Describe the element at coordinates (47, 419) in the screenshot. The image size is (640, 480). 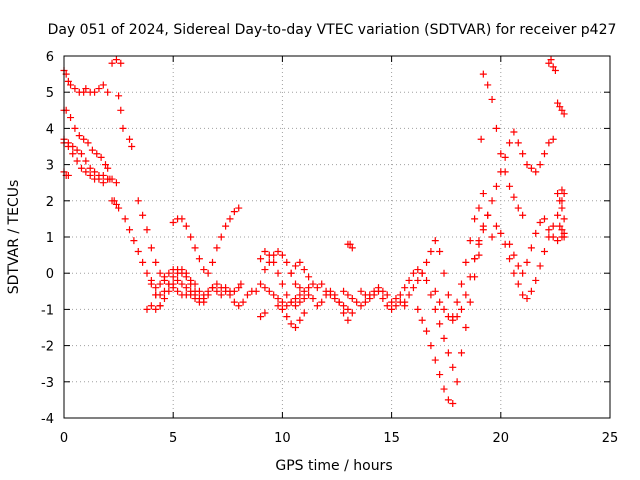
I see `y-tick-label: -4` at that location.